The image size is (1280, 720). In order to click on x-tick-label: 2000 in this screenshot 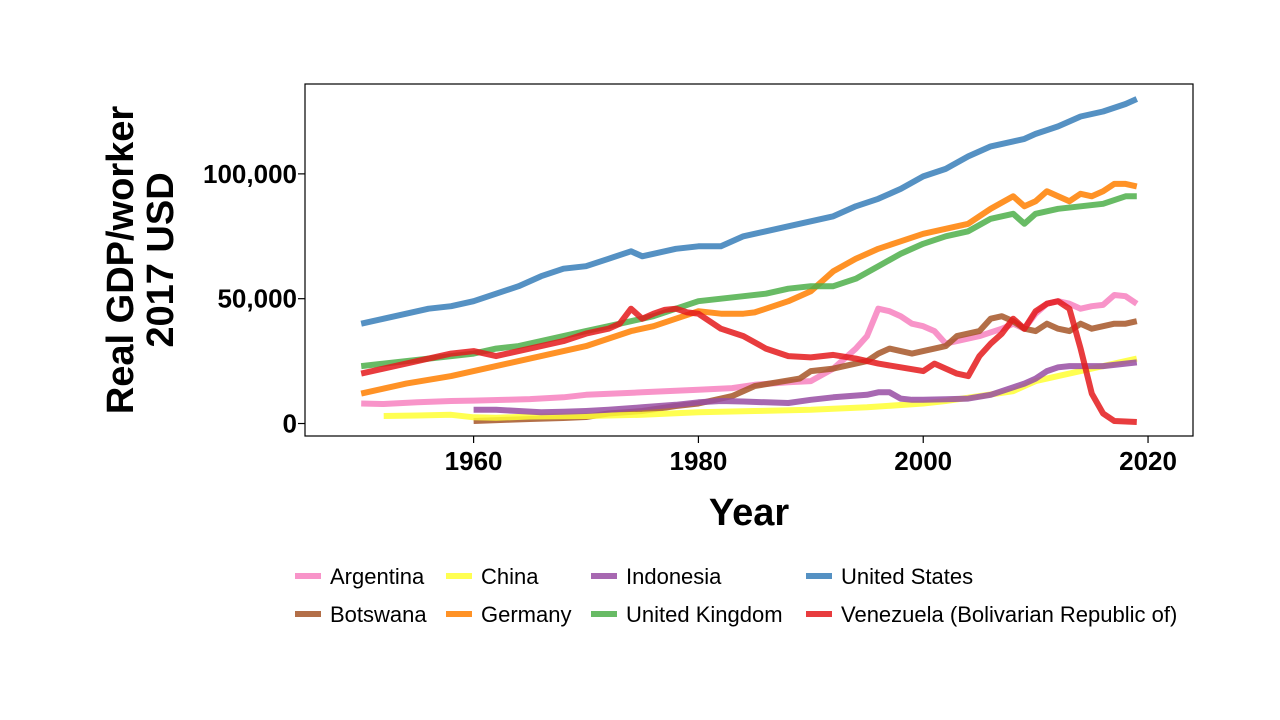, I will do `click(923, 461)`.